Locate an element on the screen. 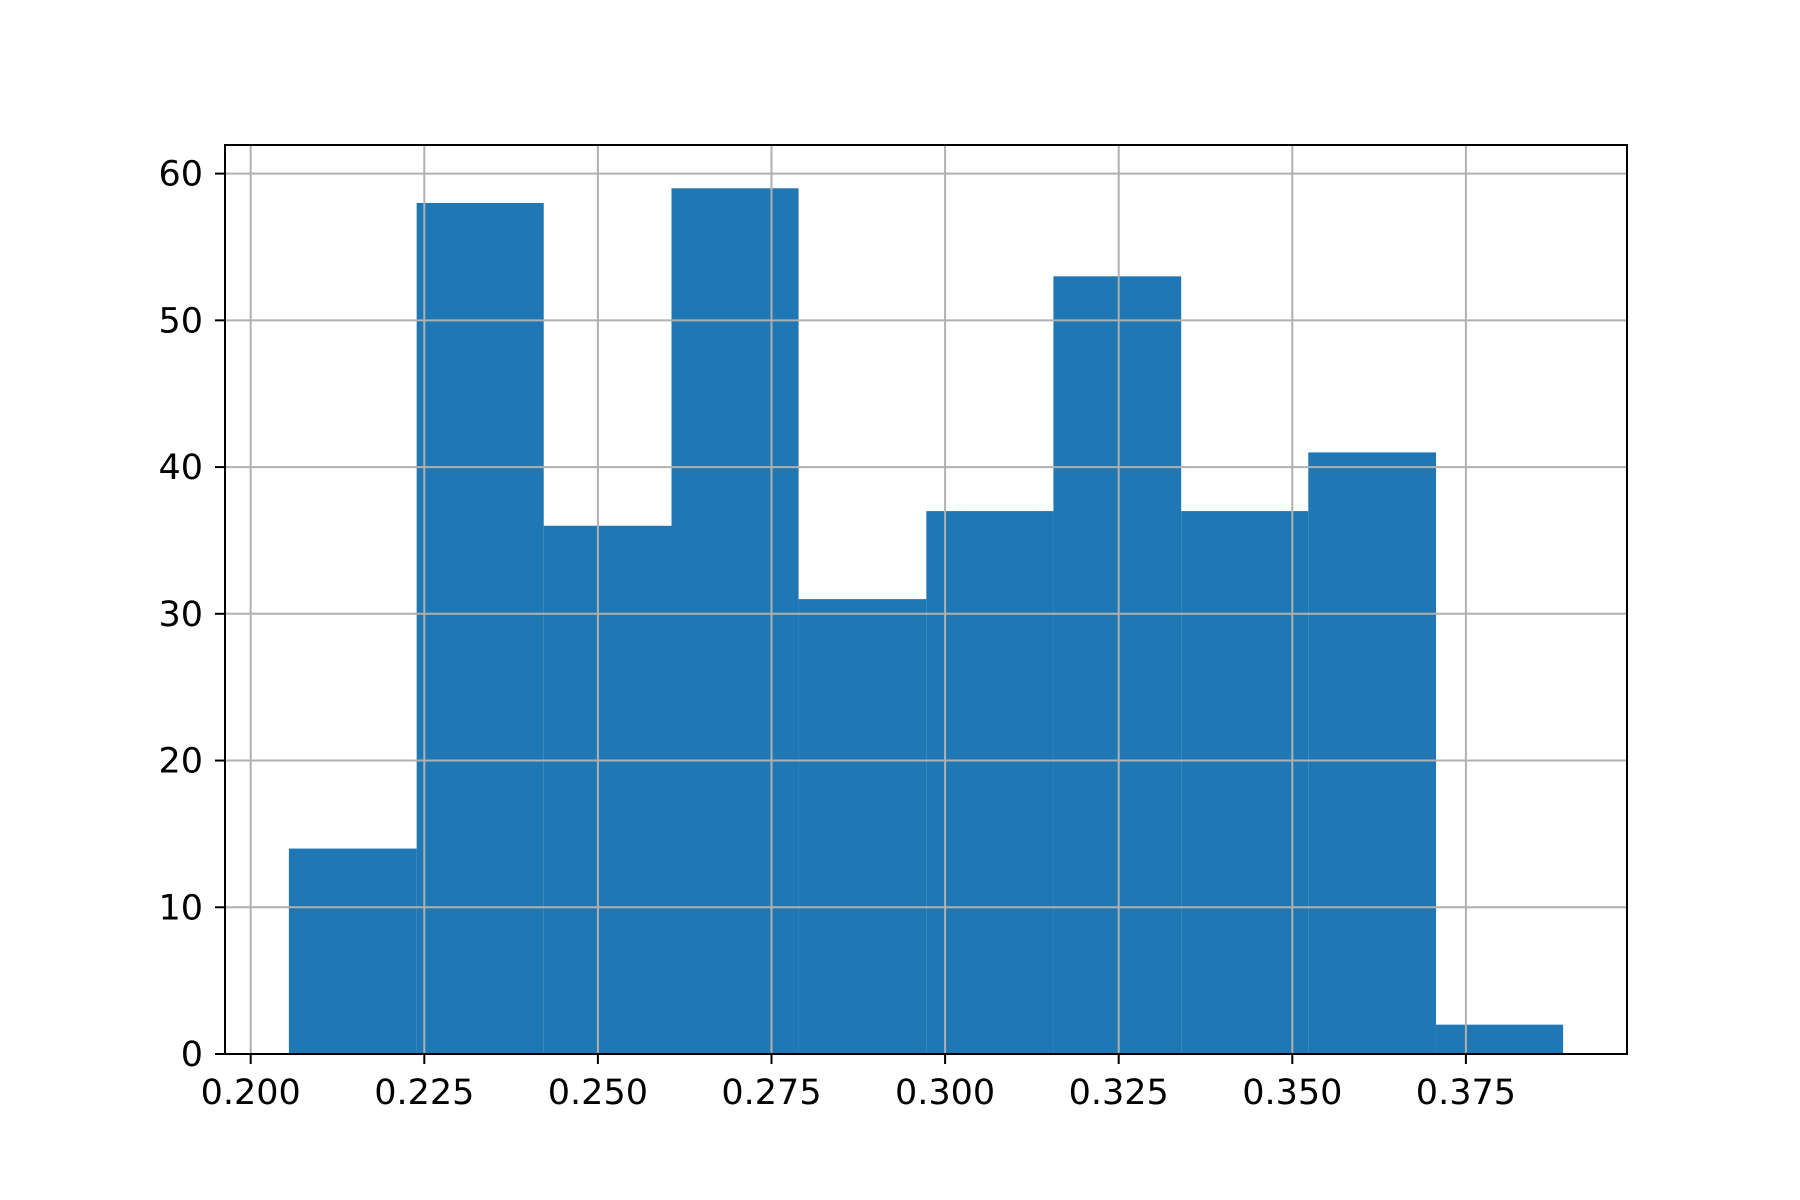 This screenshot has width=1800, height=1200. y-tick-label: 40 is located at coordinates (180, 468).